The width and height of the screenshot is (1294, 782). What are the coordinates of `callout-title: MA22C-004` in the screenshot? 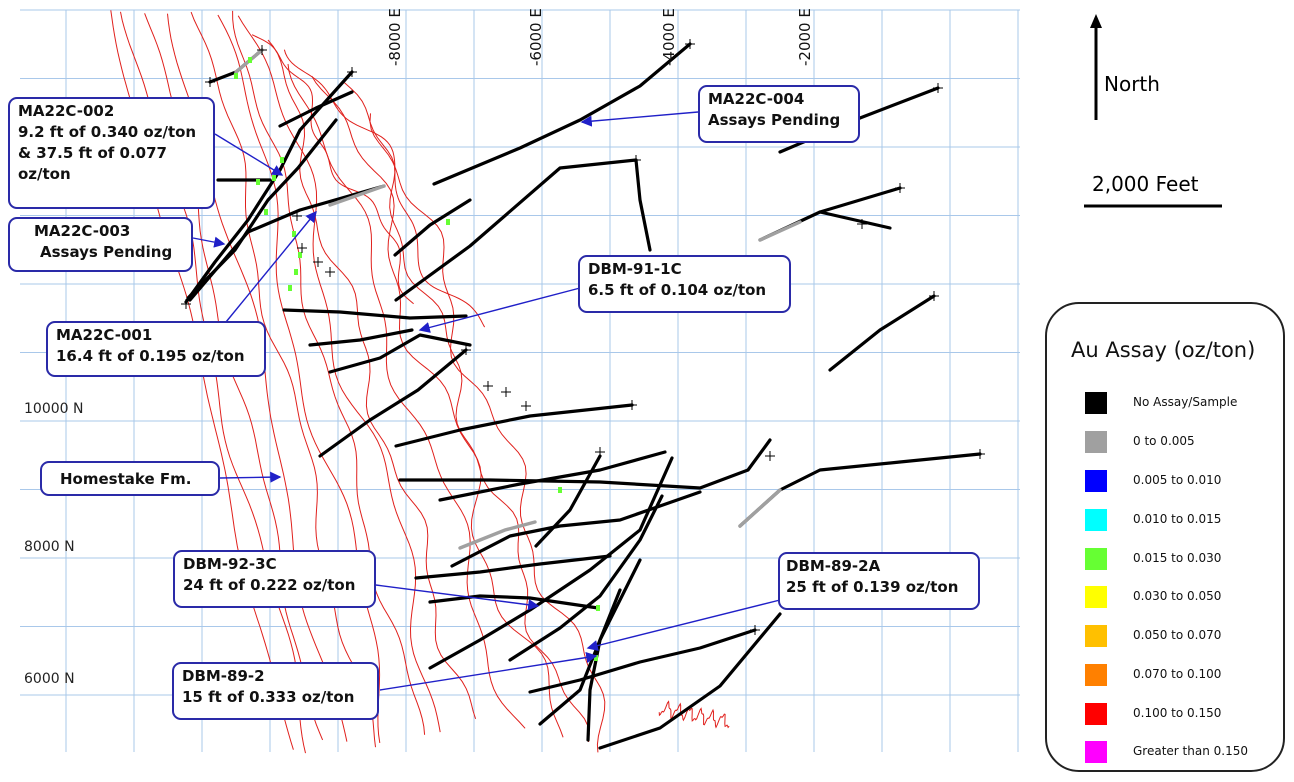 It's located at (756, 99).